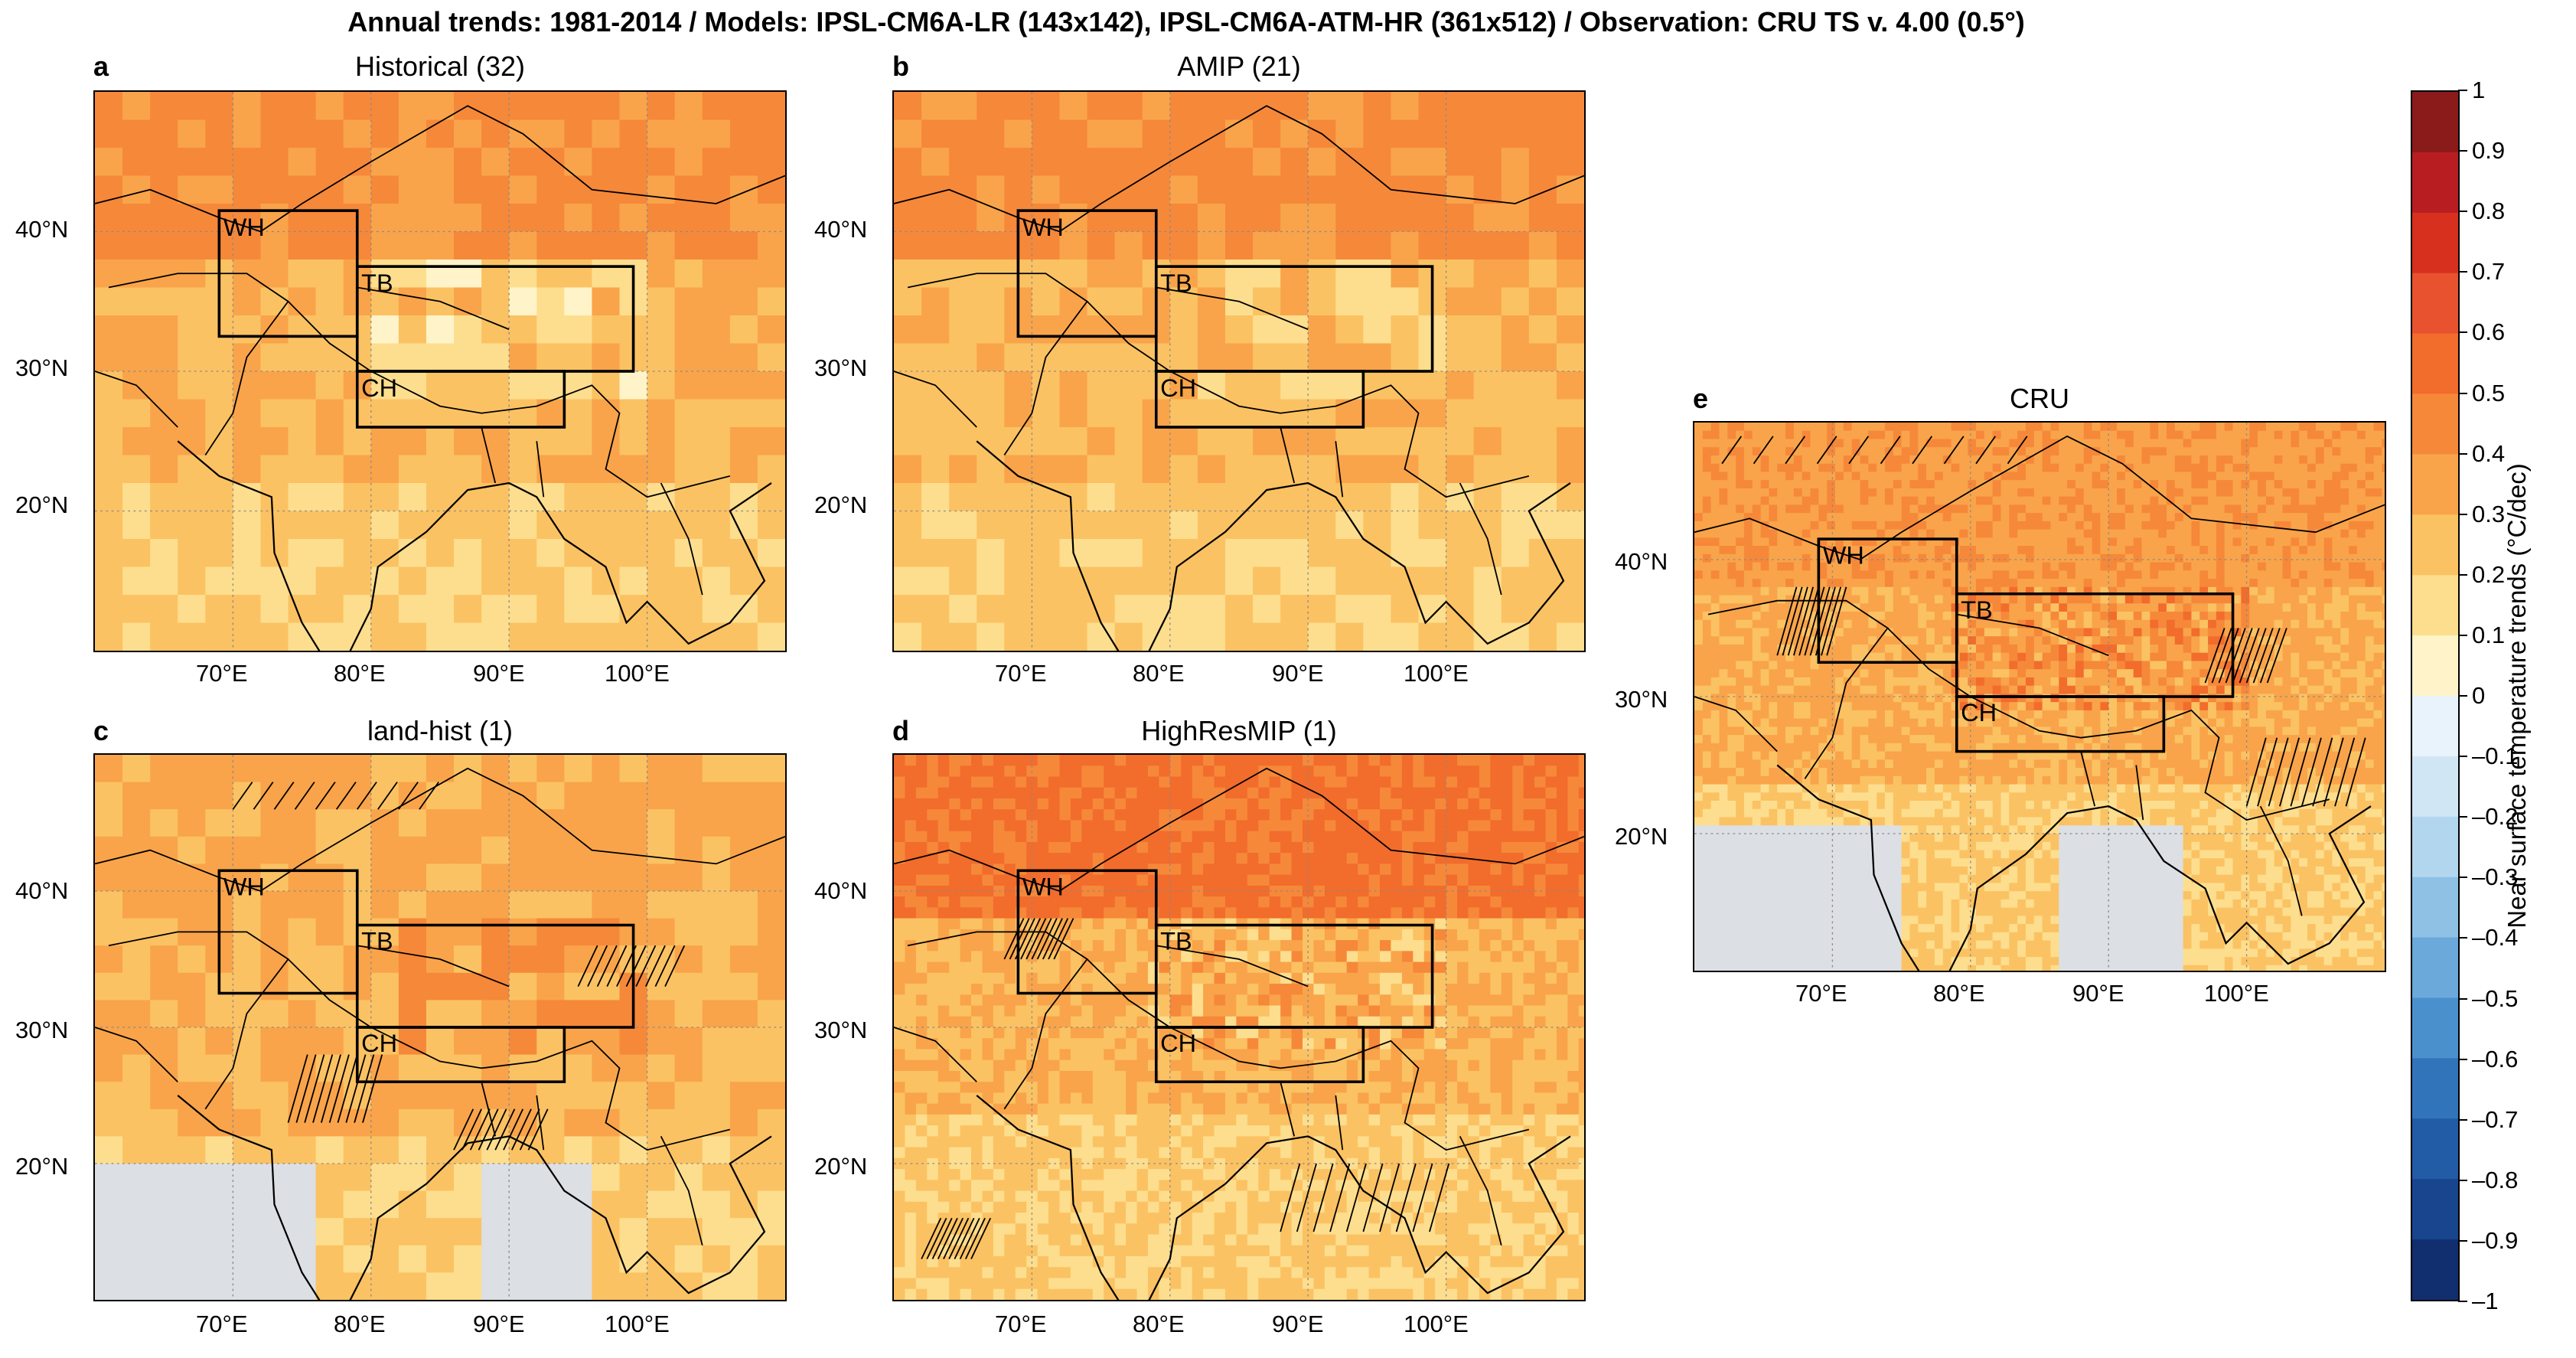 This screenshot has height=1358, width=2576. Describe the element at coordinates (900, 730) in the screenshot. I see `panel-d-letter: d` at that location.